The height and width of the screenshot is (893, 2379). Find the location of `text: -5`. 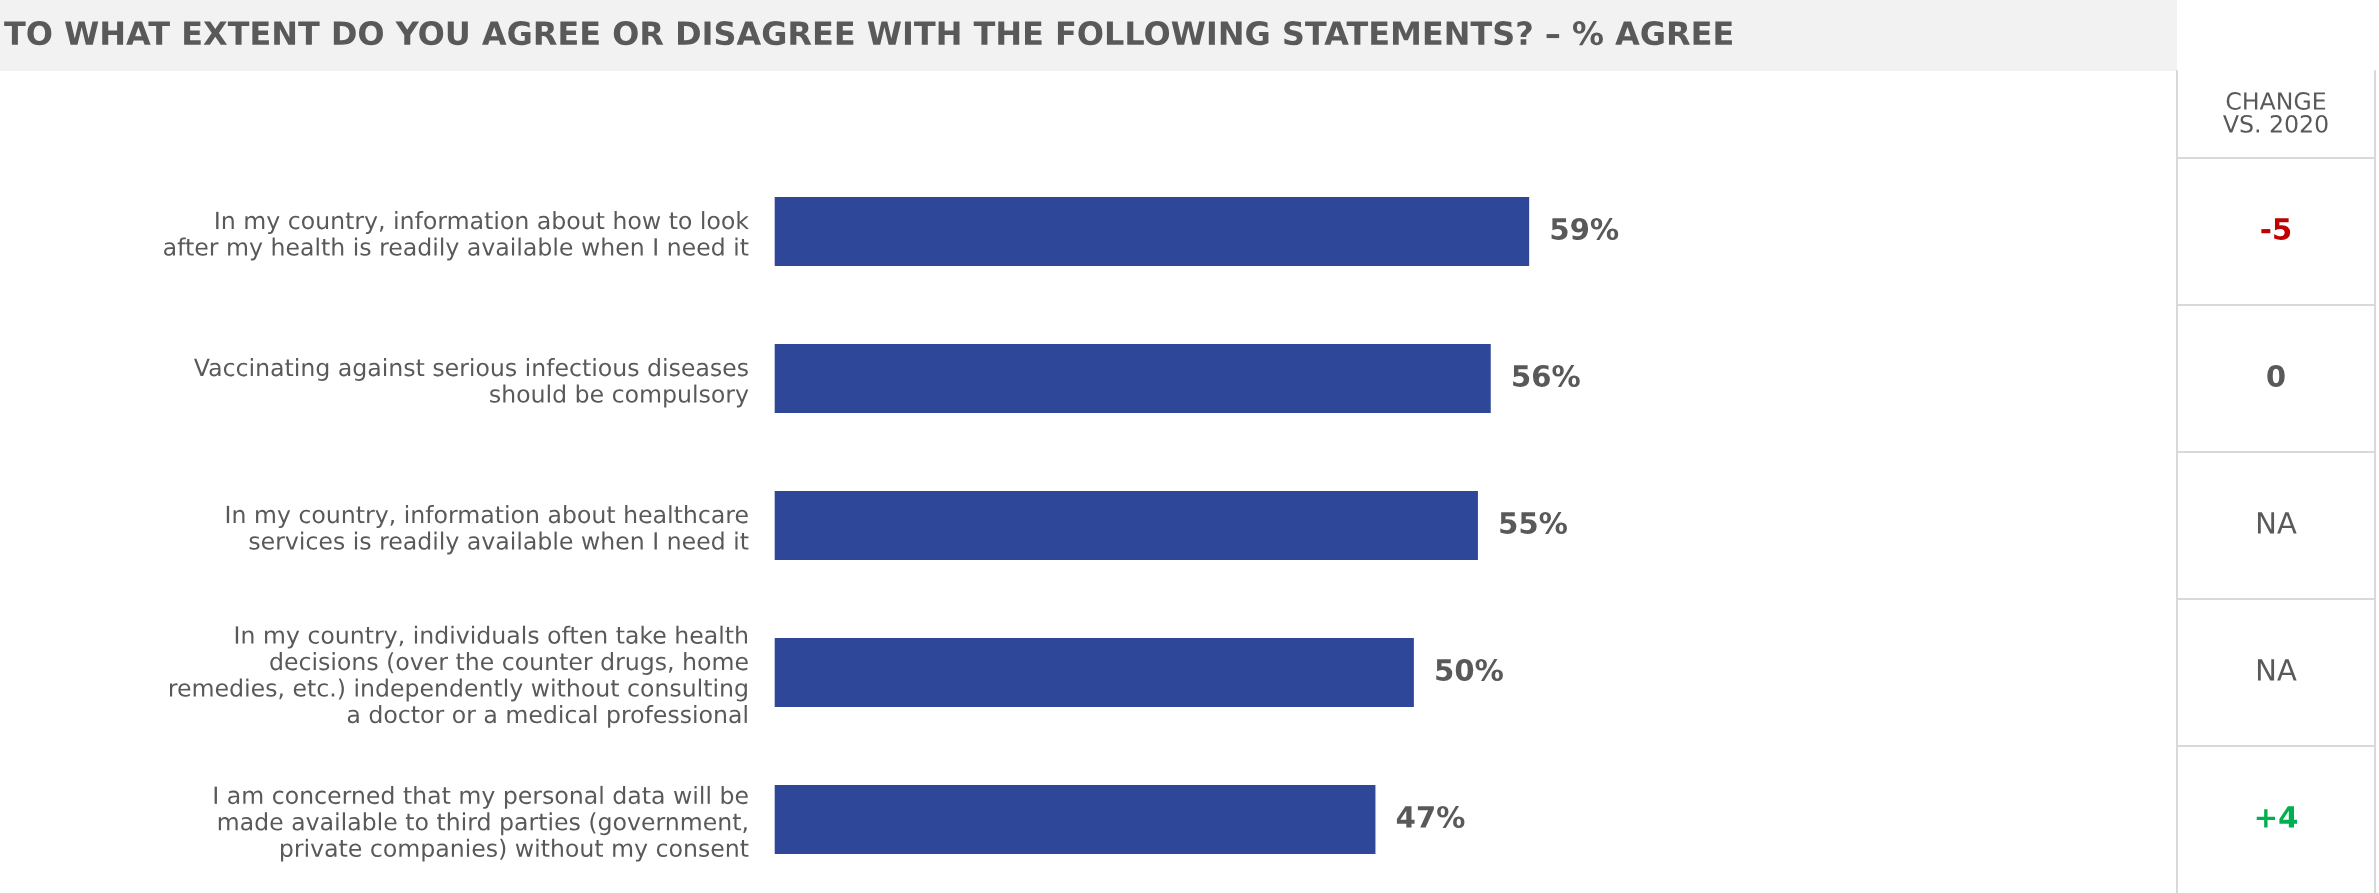

text: -5 is located at coordinates (2276, 229).